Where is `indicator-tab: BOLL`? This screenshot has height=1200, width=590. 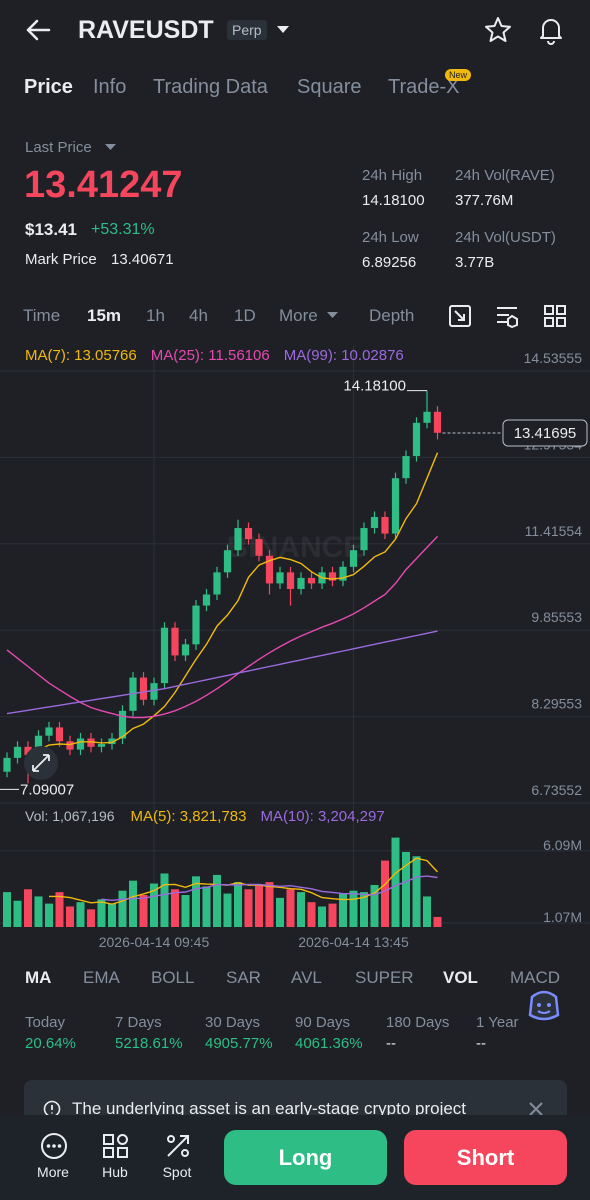
indicator-tab: BOLL is located at coordinates (173, 977).